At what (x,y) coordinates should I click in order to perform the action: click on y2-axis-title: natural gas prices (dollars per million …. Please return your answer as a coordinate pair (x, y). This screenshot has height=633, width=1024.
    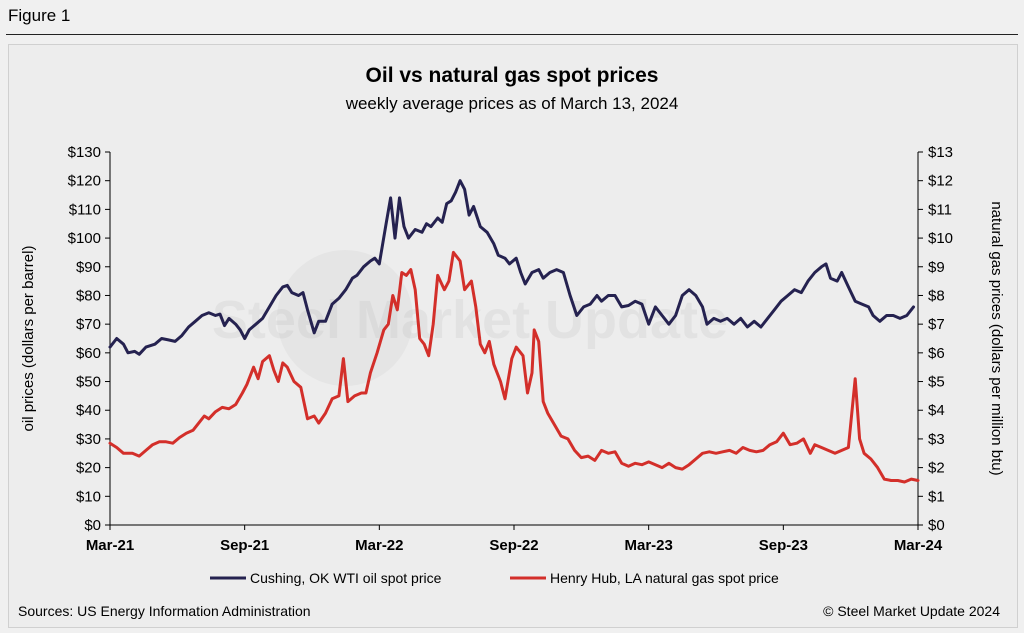
    Looking at the image, I should click on (996, 338).